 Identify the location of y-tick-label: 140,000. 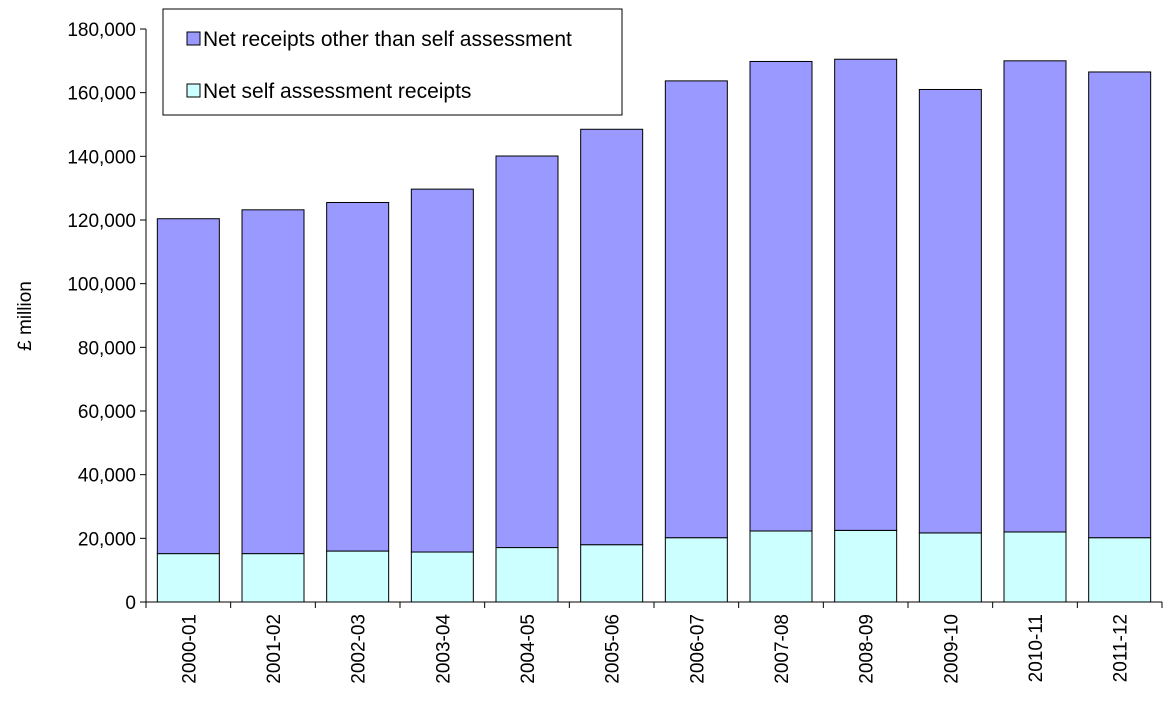
(101, 157).